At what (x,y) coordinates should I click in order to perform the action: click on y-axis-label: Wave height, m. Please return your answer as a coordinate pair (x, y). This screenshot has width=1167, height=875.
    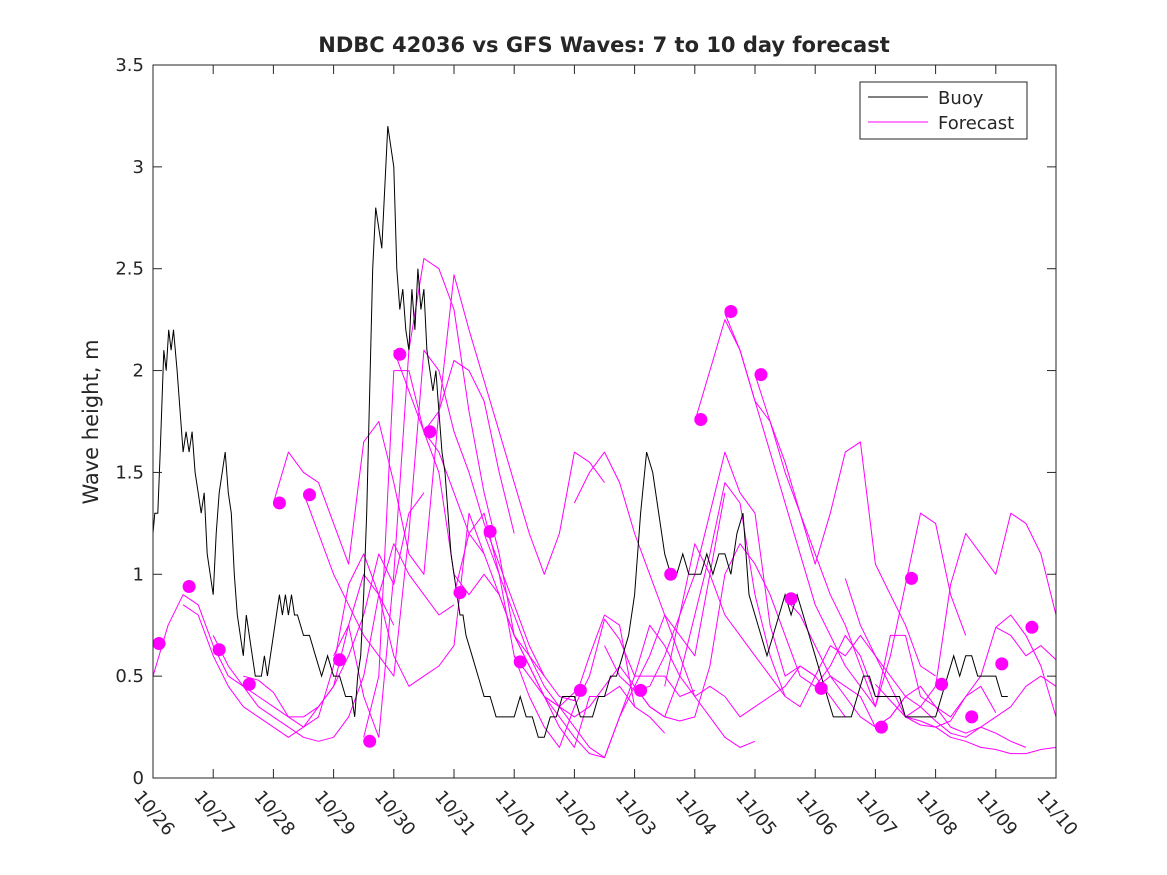
    Looking at the image, I should click on (91, 421).